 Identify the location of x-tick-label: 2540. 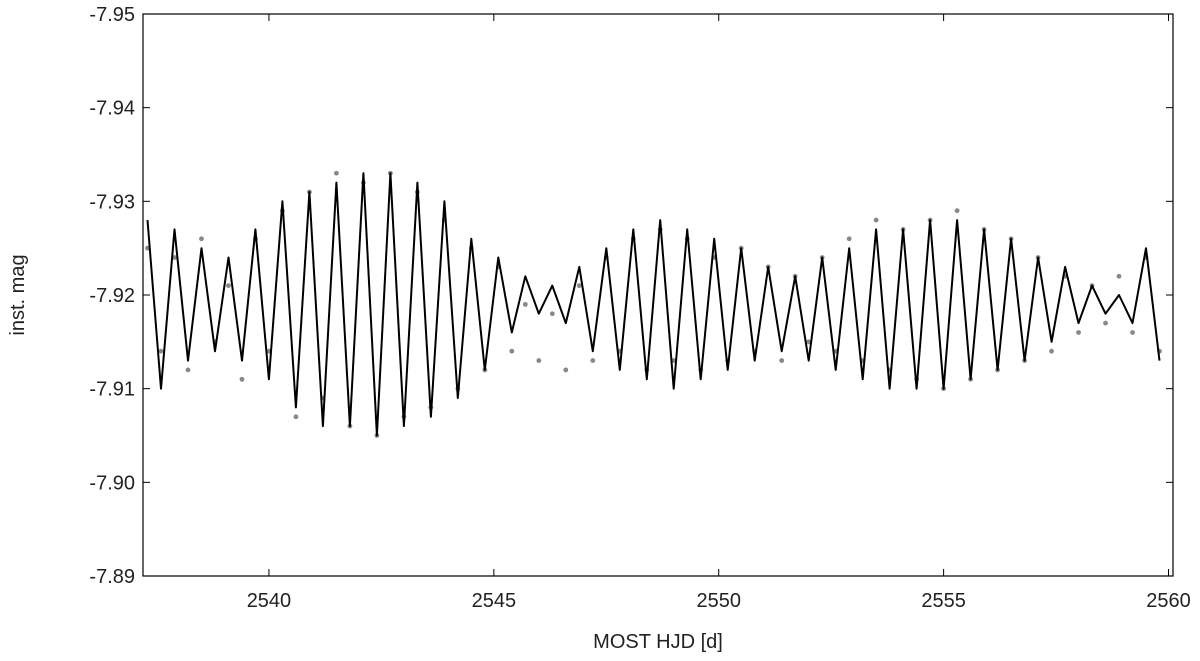
(269, 601).